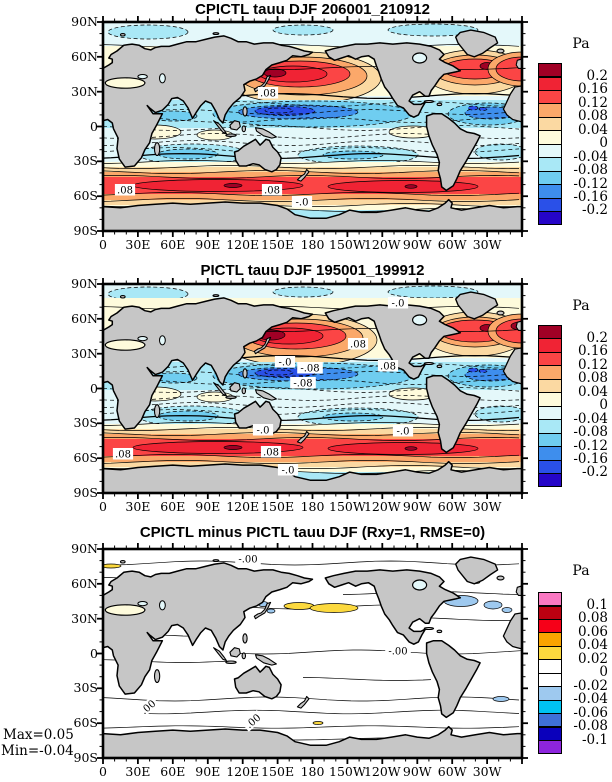 The image size is (612, 782). I want to click on colorbar-tick-label: -0.06, so click(590, 712).